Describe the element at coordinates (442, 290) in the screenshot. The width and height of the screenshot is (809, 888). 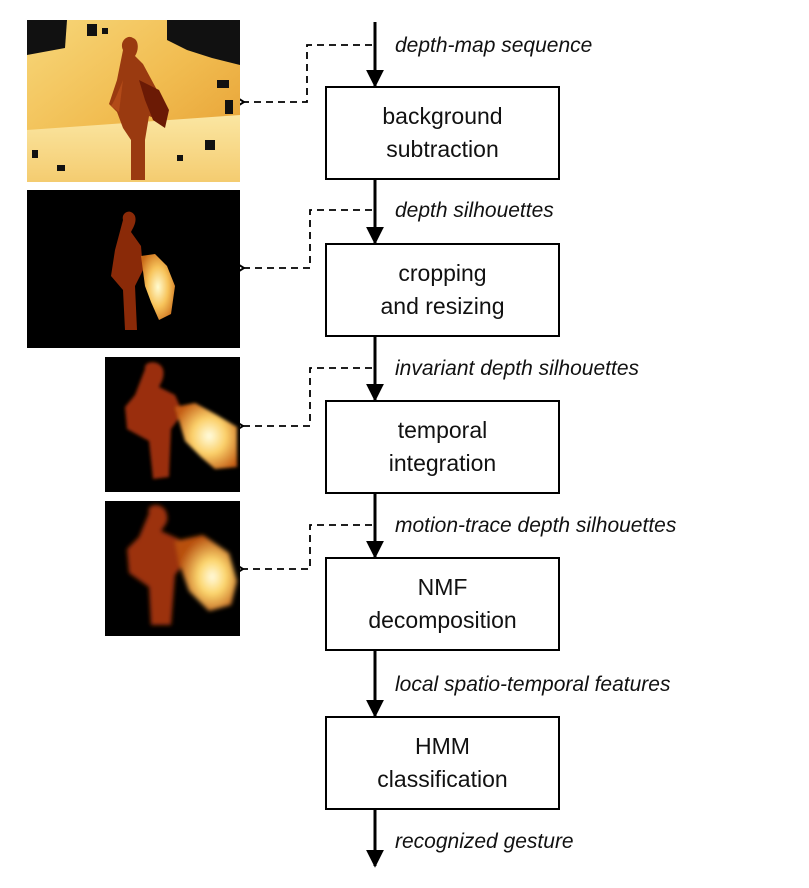
I see `stage-cropping-resizing: cropping and resizing` at that location.